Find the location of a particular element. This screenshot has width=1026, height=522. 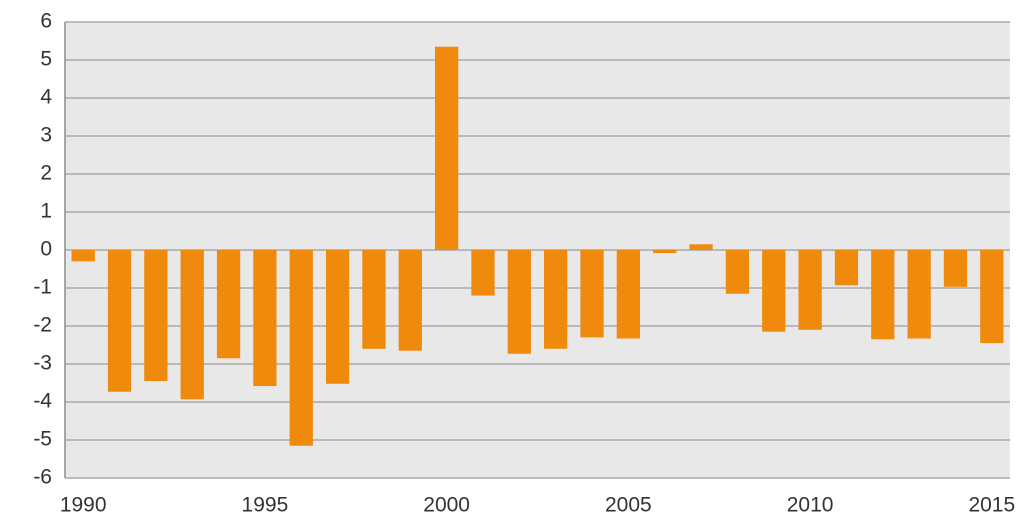

y-tick-label: -6 is located at coordinates (42, 477).